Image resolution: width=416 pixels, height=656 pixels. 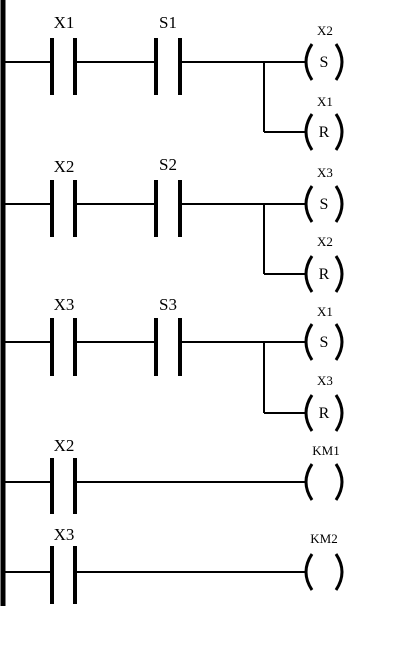 I want to click on rung-2-contact-2: S2, so click(x=168, y=196).